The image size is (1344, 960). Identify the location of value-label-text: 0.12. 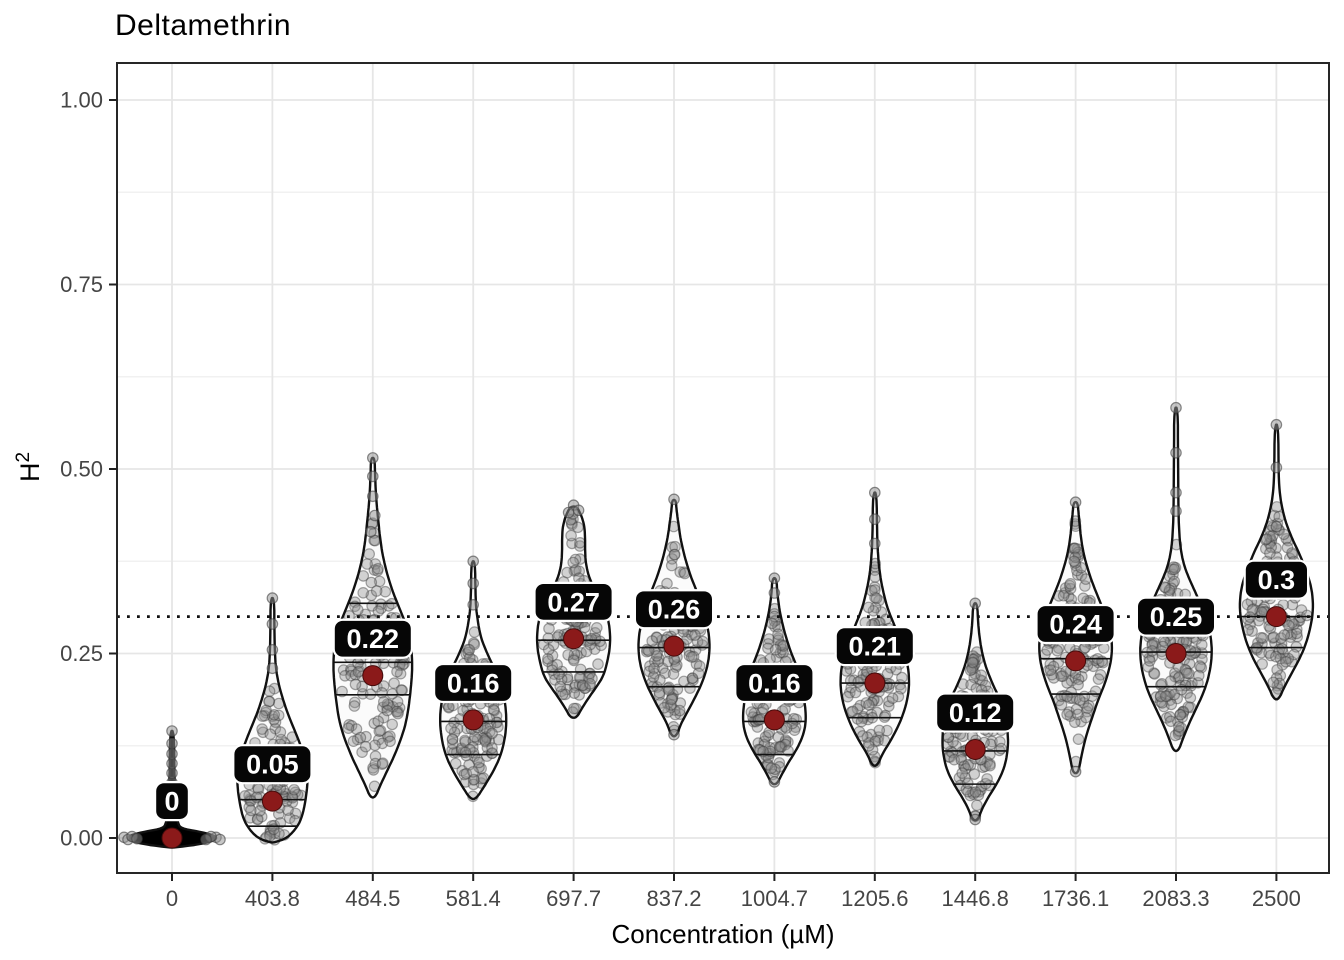
(975, 713).